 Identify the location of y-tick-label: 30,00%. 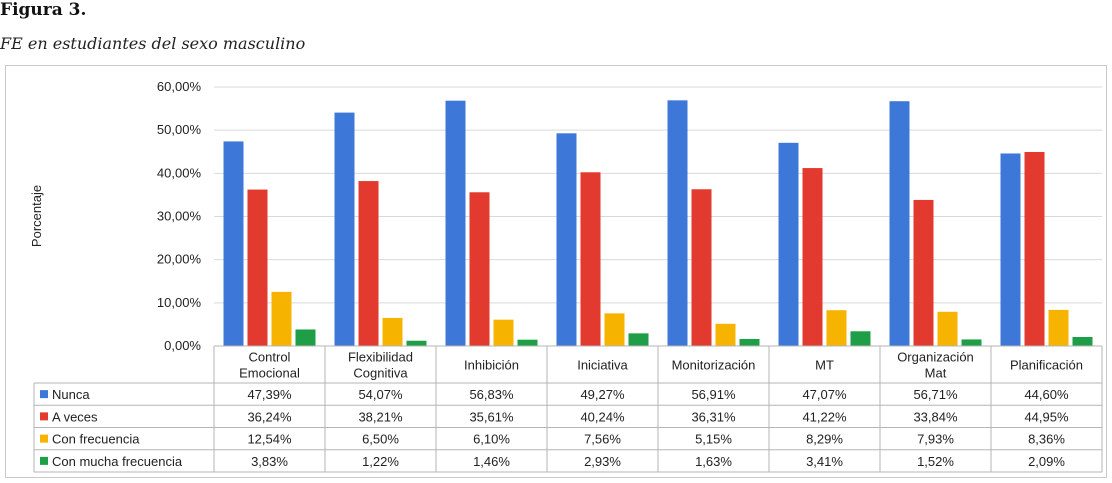
(179, 216).